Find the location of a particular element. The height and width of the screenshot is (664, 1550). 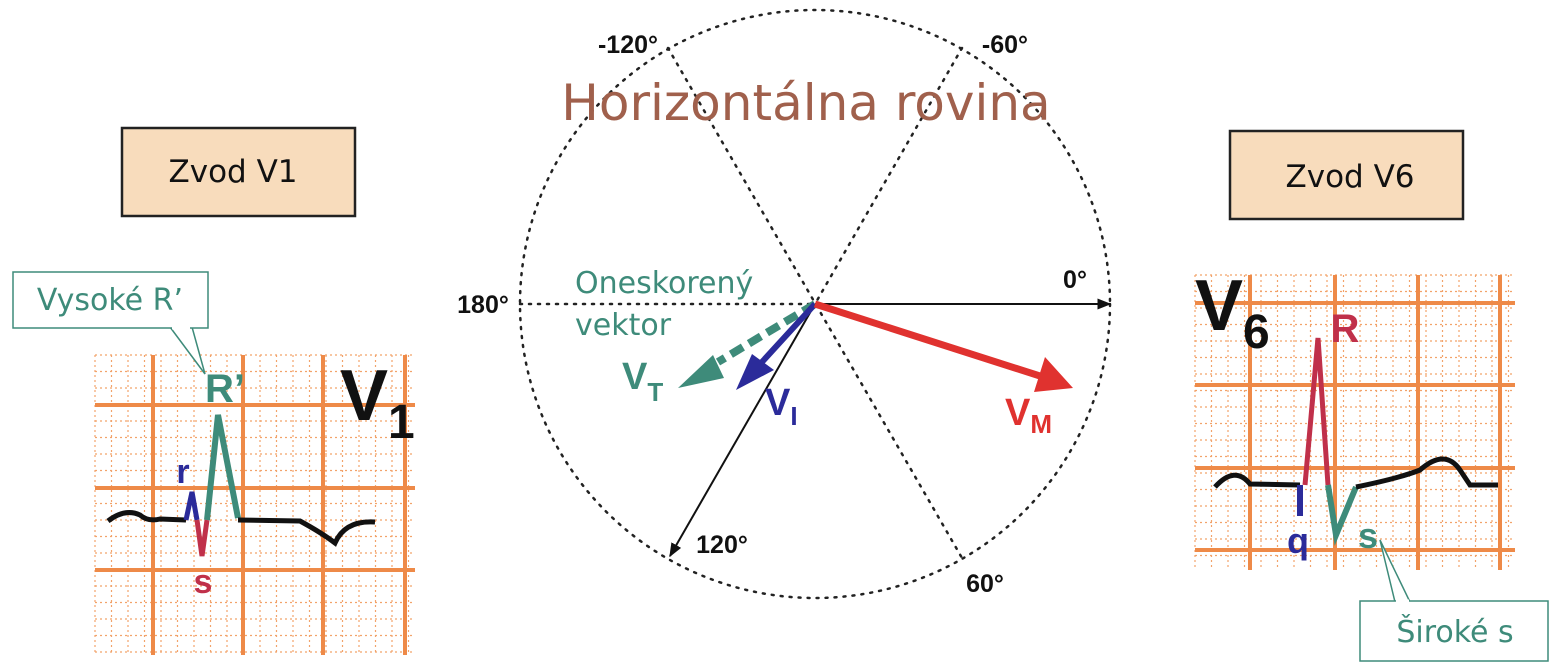

vector-note: vektor is located at coordinates (623, 325).